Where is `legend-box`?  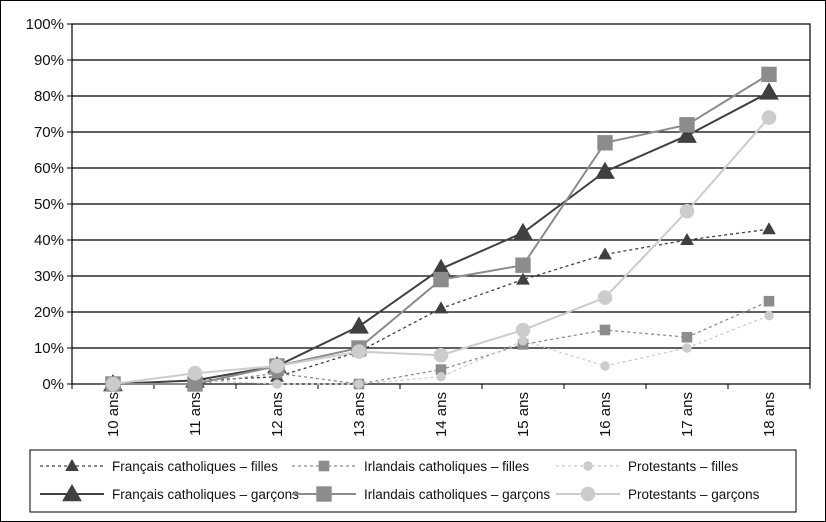
legend-box is located at coordinates (413, 481).